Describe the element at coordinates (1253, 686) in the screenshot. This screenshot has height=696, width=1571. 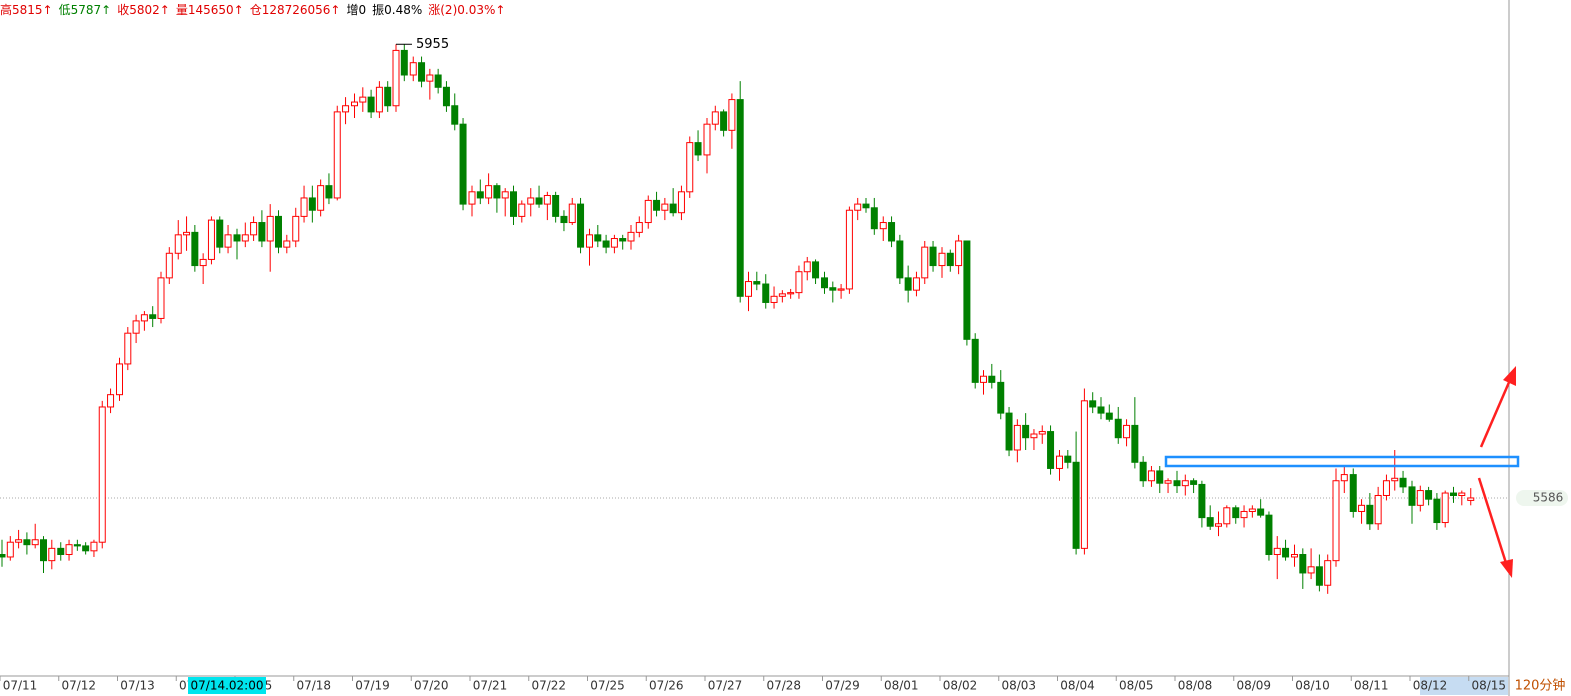
I see `x-tick-label: 08/09` at that location.